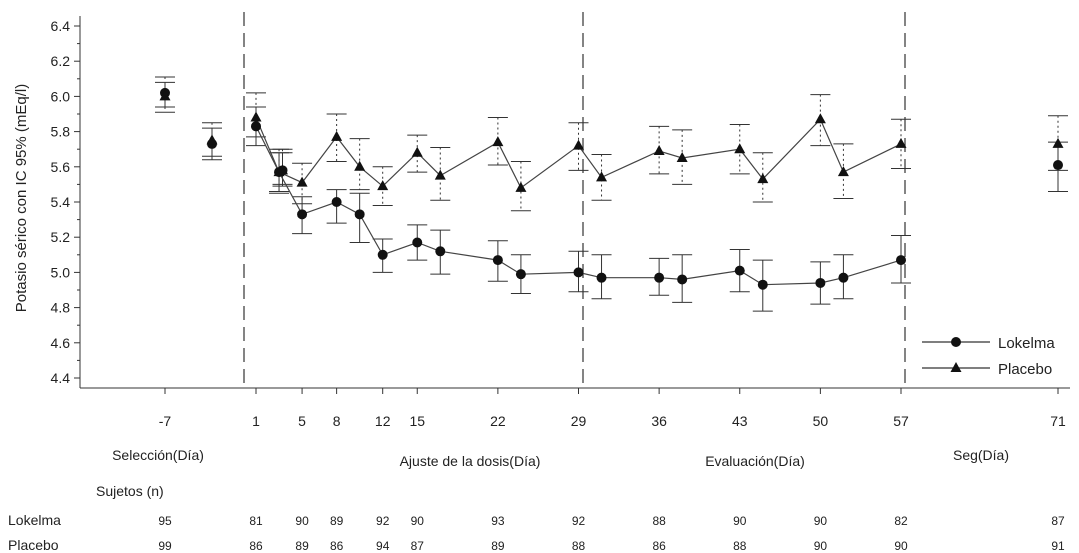  What do you see at coordinates (1058, 421) in the screenshot?
I see `x-tick-label: 71` at bounding box center [1058, 421].